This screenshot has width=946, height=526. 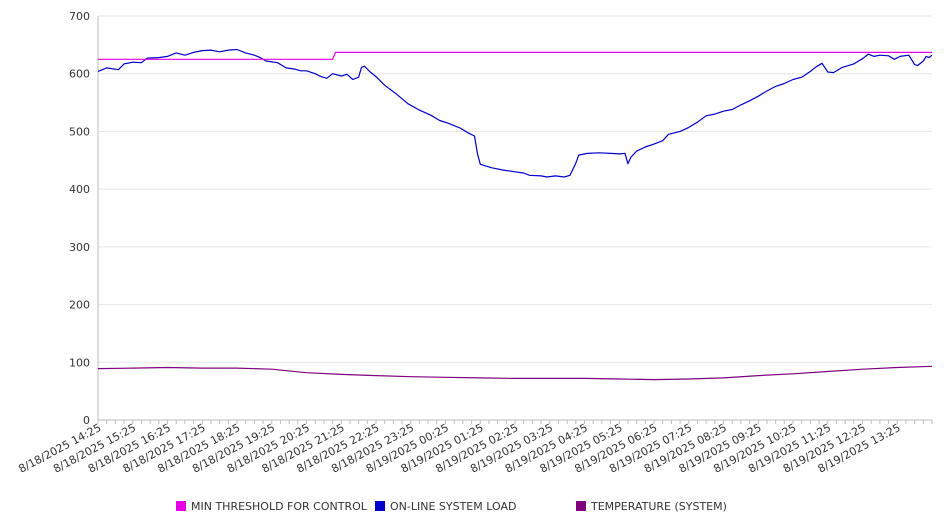 I want to click on y-axis-ticks: 0 100 200 300 400 500 600 700, so click(x=79, y=218).